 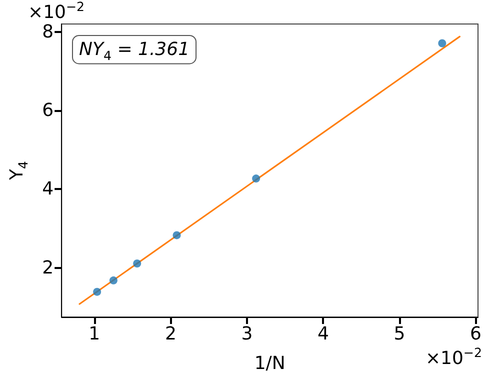 I want to click on x-tick-label: 2, so click(x=170, y=334).